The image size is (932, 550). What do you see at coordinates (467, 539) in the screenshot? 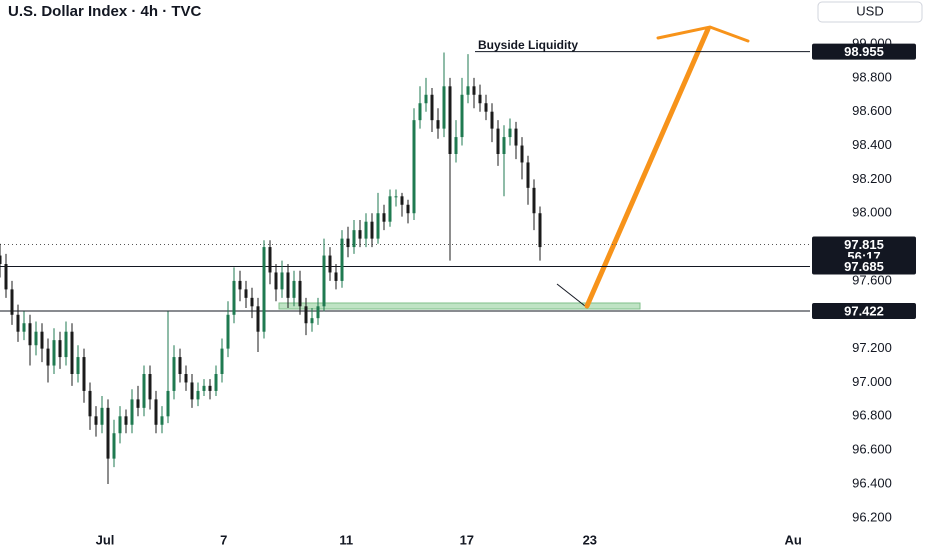
I see `x-tick-label: 17` at bounding box center [467, 539].